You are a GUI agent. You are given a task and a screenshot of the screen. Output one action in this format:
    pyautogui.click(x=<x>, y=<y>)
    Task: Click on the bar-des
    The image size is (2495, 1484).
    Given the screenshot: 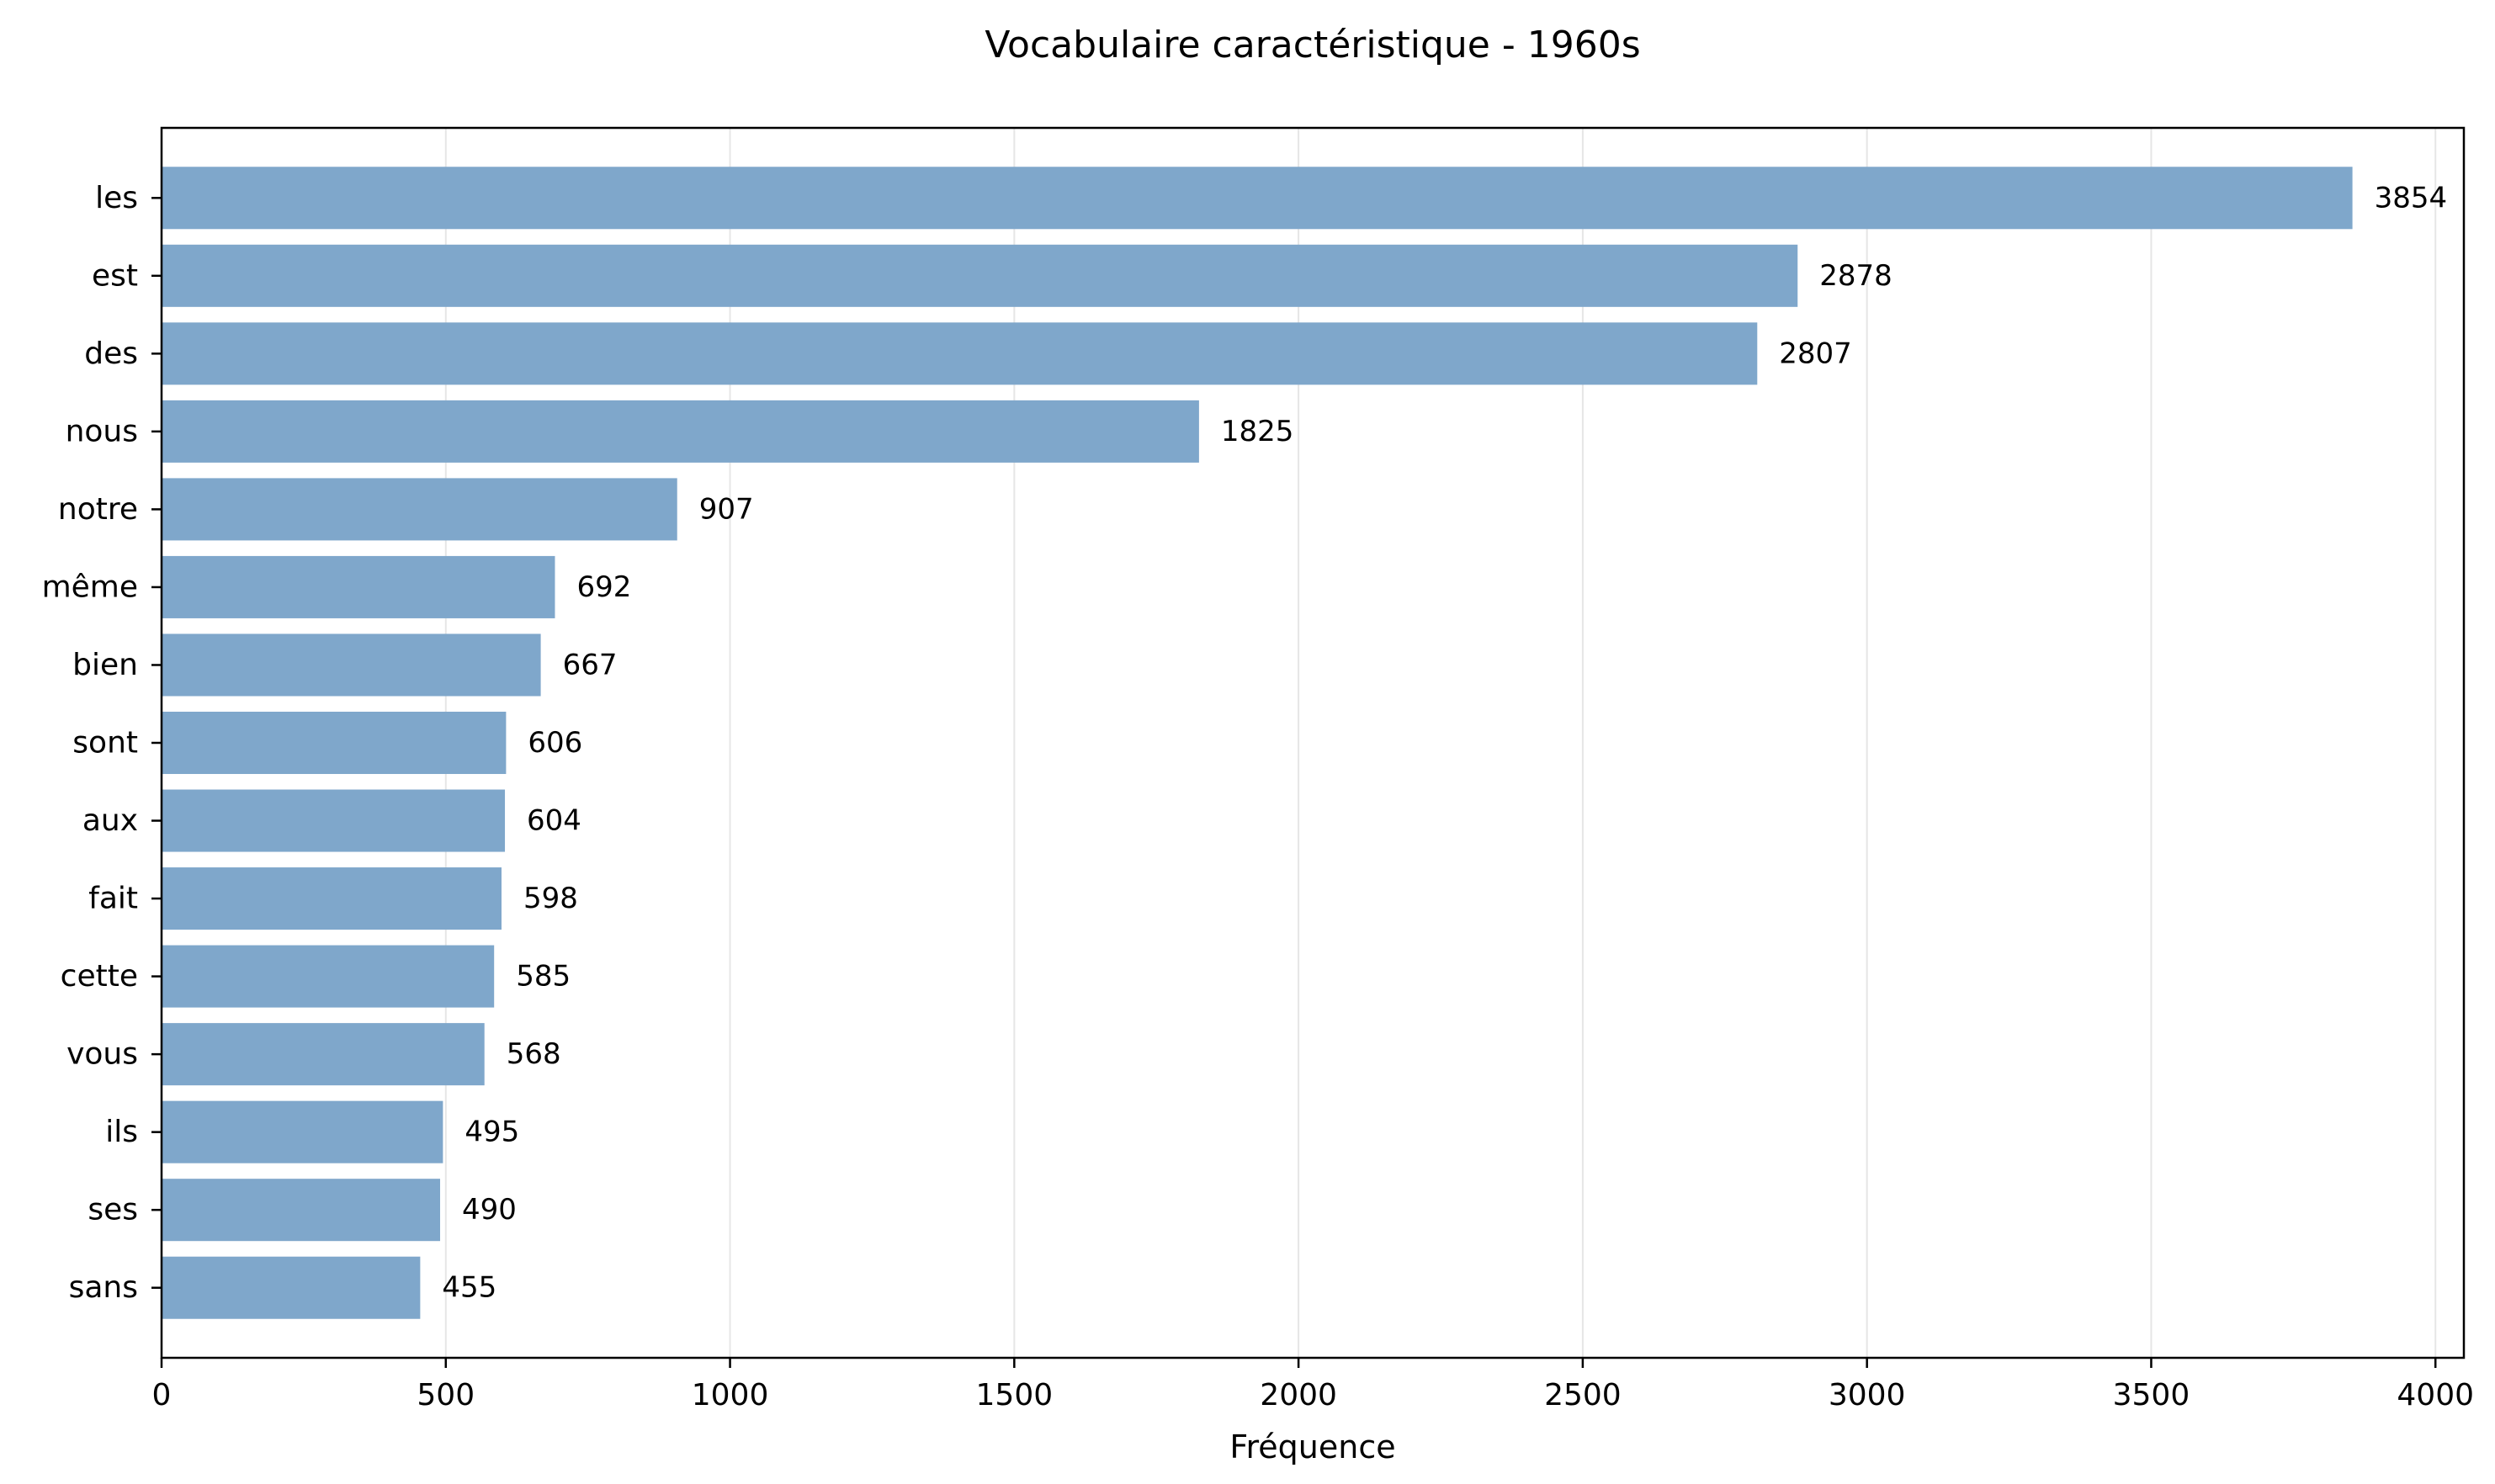 What is the action you would take?
    pyautogui.click(x=960, y=353)
    